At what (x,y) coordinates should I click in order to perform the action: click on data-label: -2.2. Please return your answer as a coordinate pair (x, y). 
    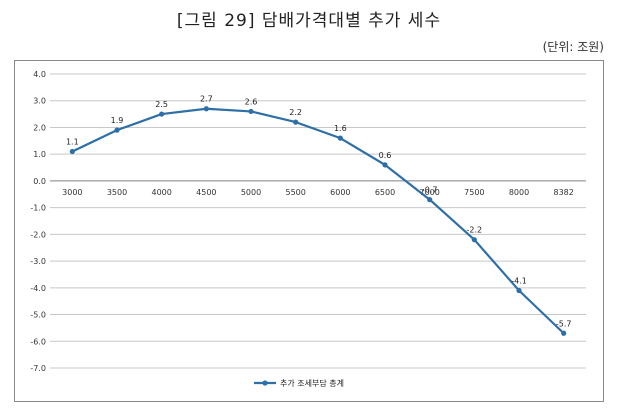
    Looking at the image, I should click on (475, 230).